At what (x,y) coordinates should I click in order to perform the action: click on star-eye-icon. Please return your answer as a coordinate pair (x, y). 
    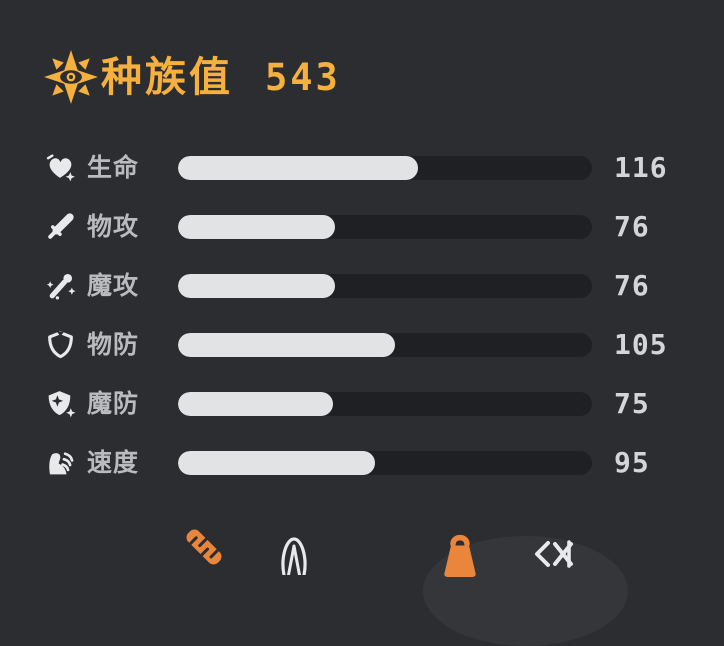
    Looking at the image, I should click on (71, 77).